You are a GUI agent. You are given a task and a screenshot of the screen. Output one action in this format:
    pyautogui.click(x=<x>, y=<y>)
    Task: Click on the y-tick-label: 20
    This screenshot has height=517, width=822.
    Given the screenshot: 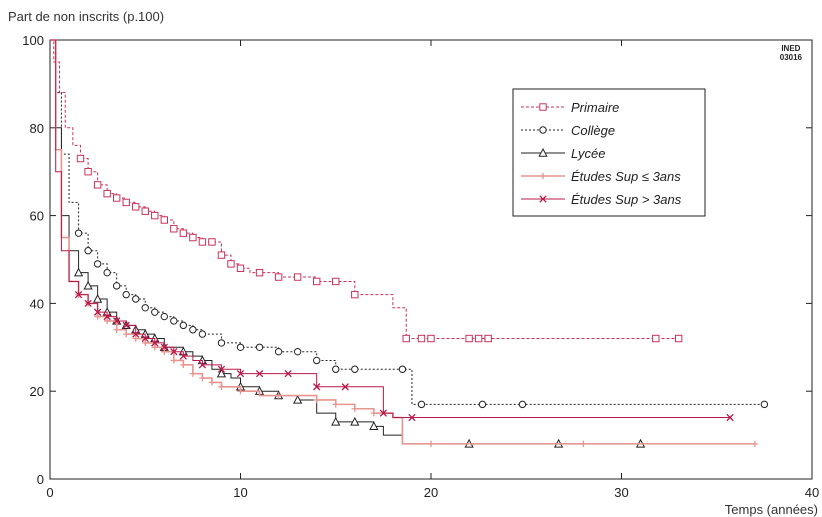 What is the action you would take?
    pyautogui.click(x=37, y=391)
    